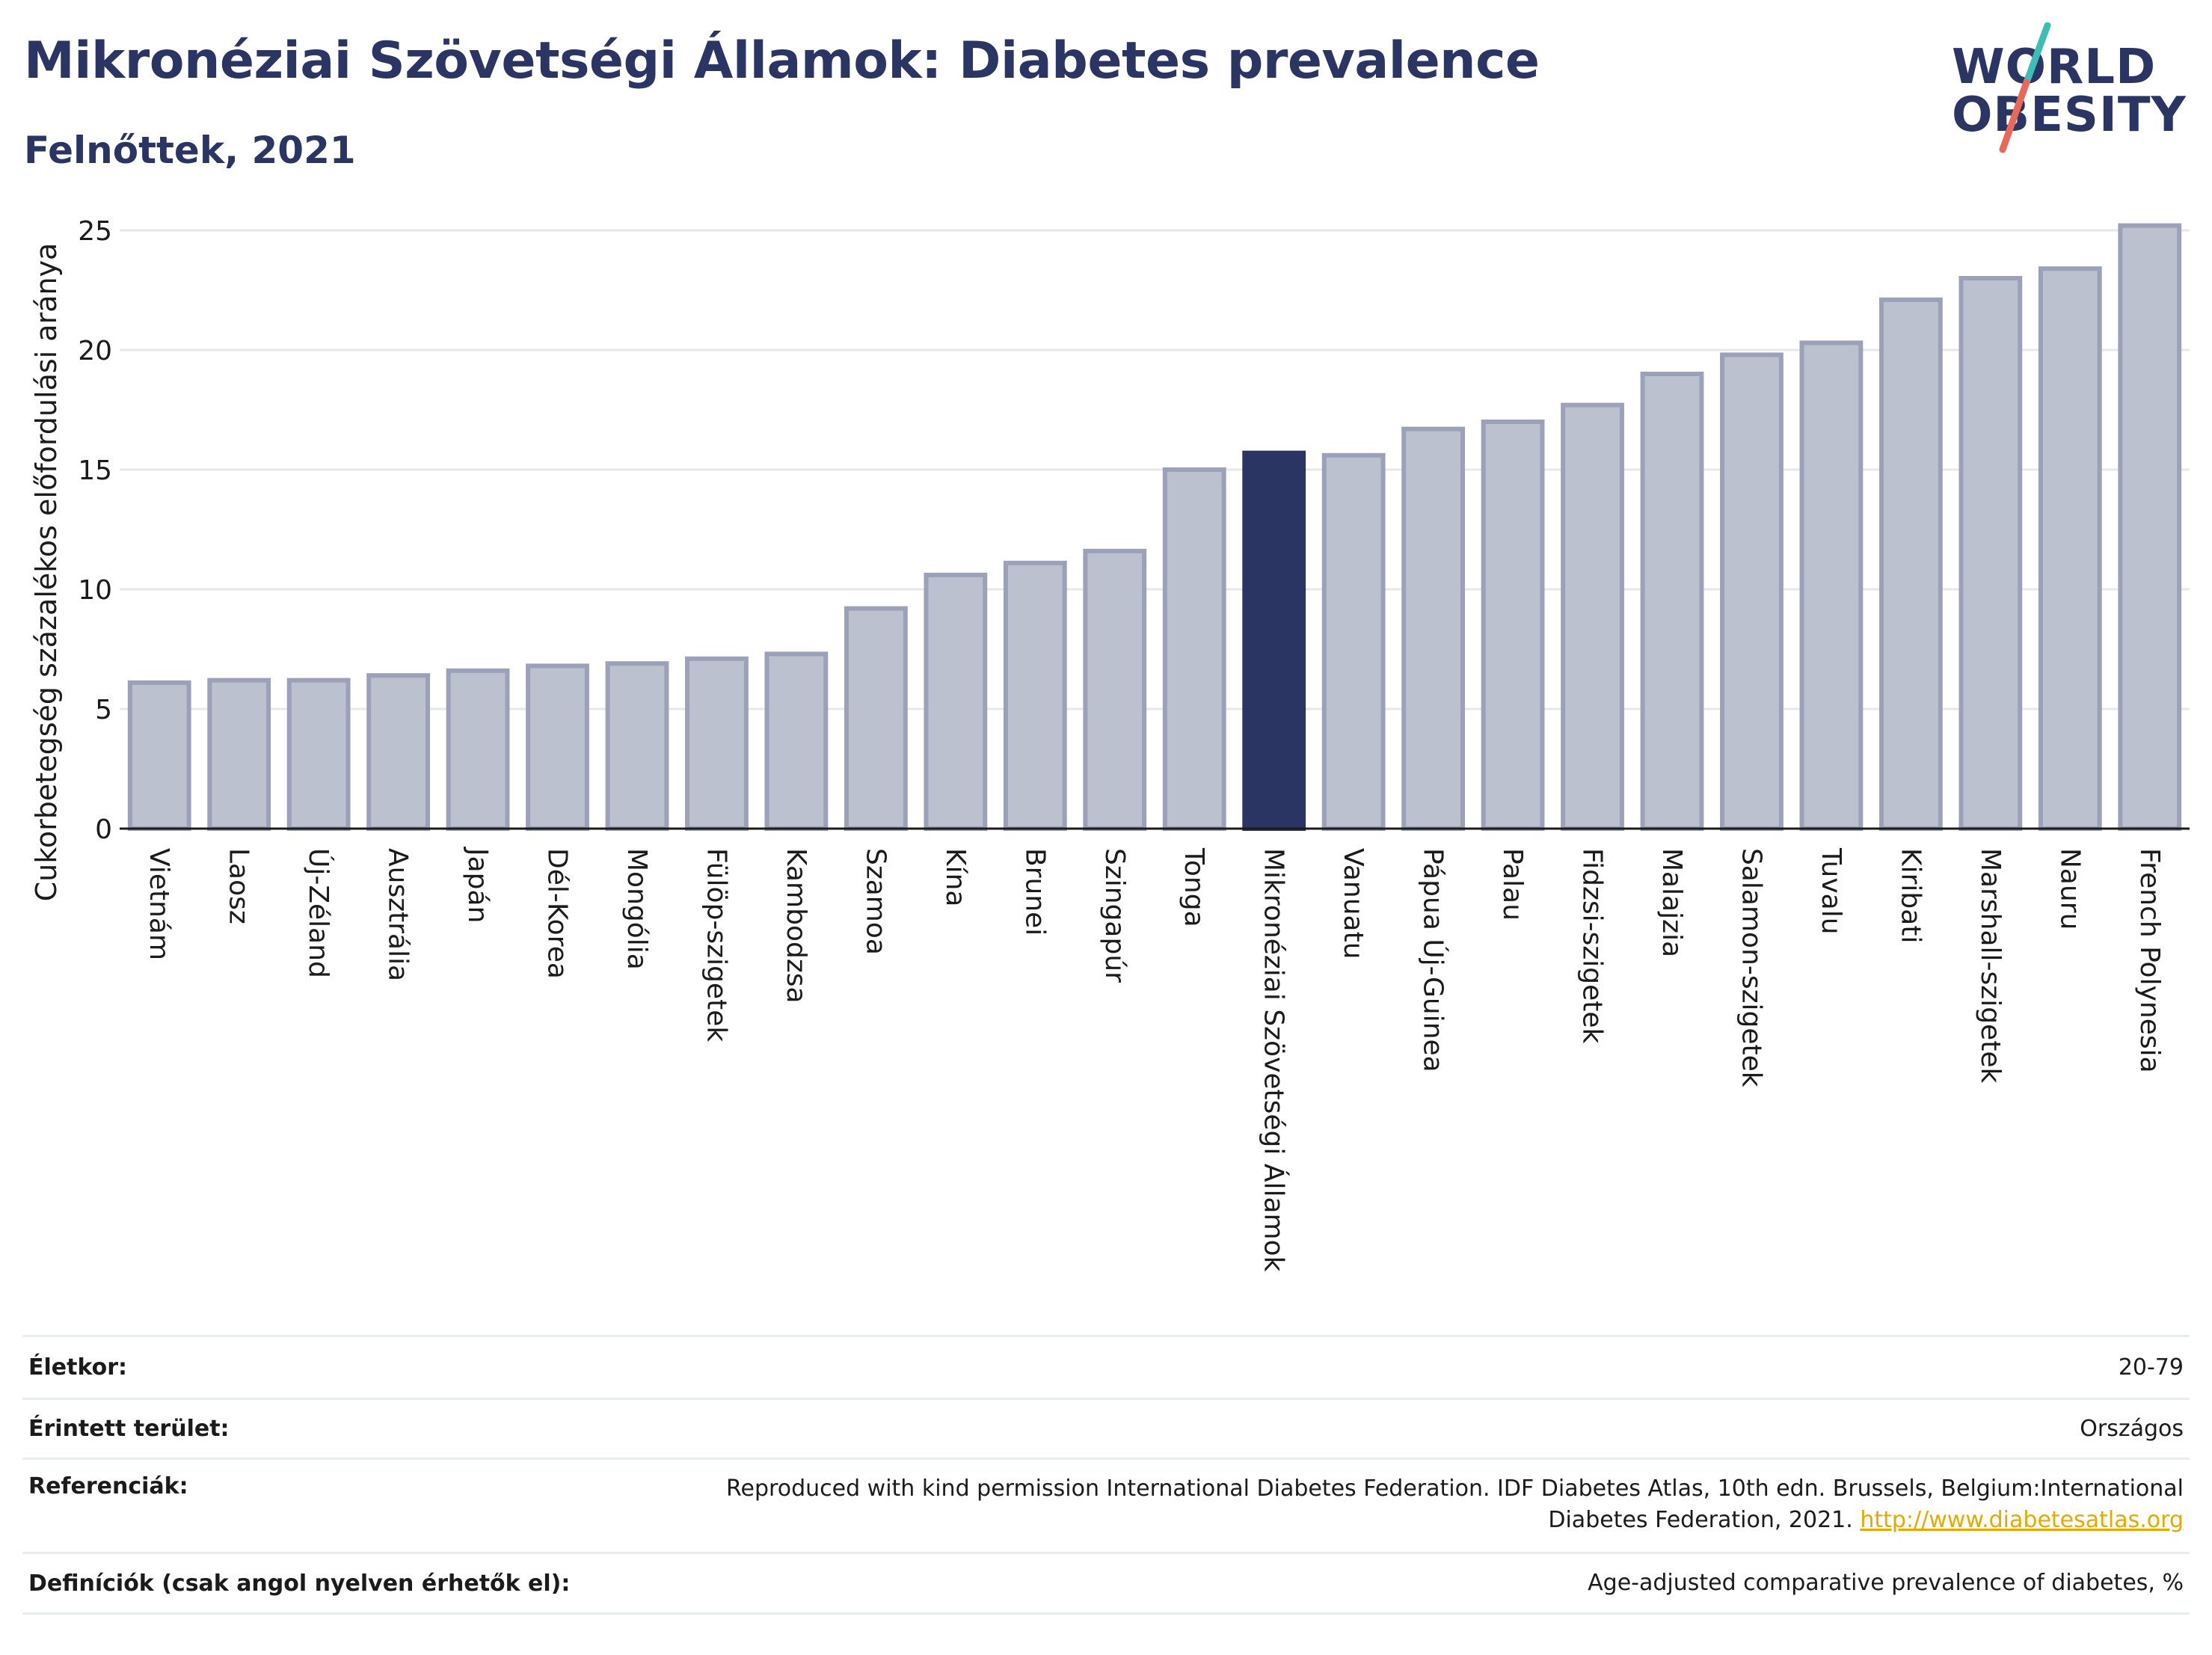 This screenshot has height=1655, width=2212. I want to click on x-tick-label: Kína, so click(955, 877).